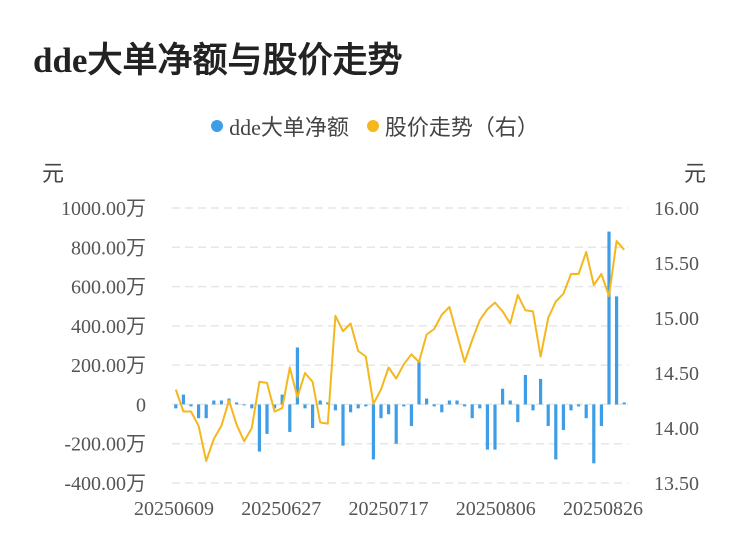 This screenshot has height=558, width=750. Describe the element at coordinates (676, 264) in the screenshot. I see `right-tick-label: 15.50` at that location.